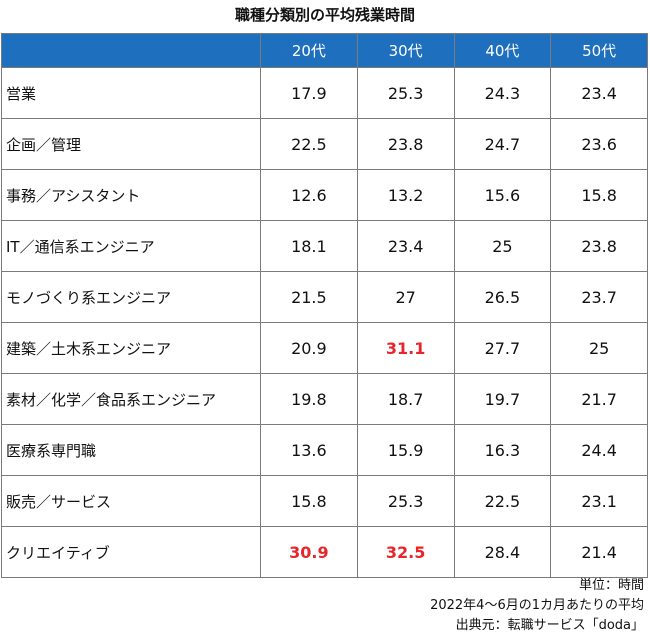 The height and width of the screenshot is (637, 650). Describe the element at coordinates (502, 297) in the screenshot. I see `value-cell: 26.5` at that location.